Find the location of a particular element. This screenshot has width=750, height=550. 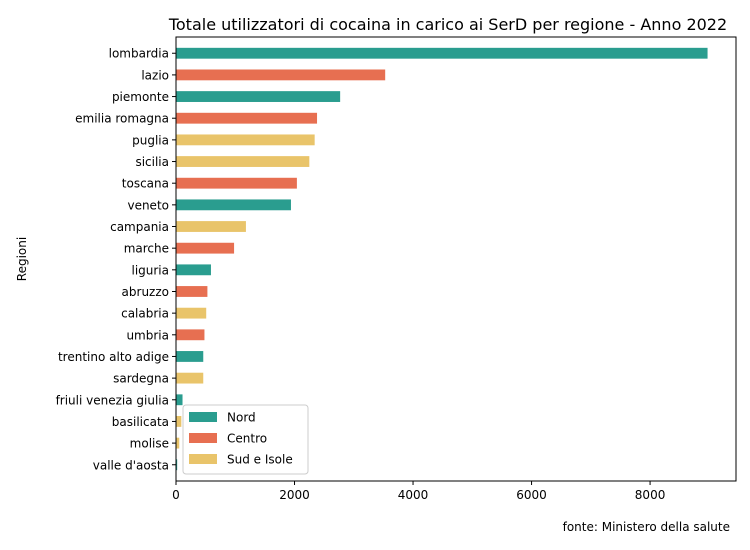

y-tick-label: lombardia is located at coordinates (139, 54).